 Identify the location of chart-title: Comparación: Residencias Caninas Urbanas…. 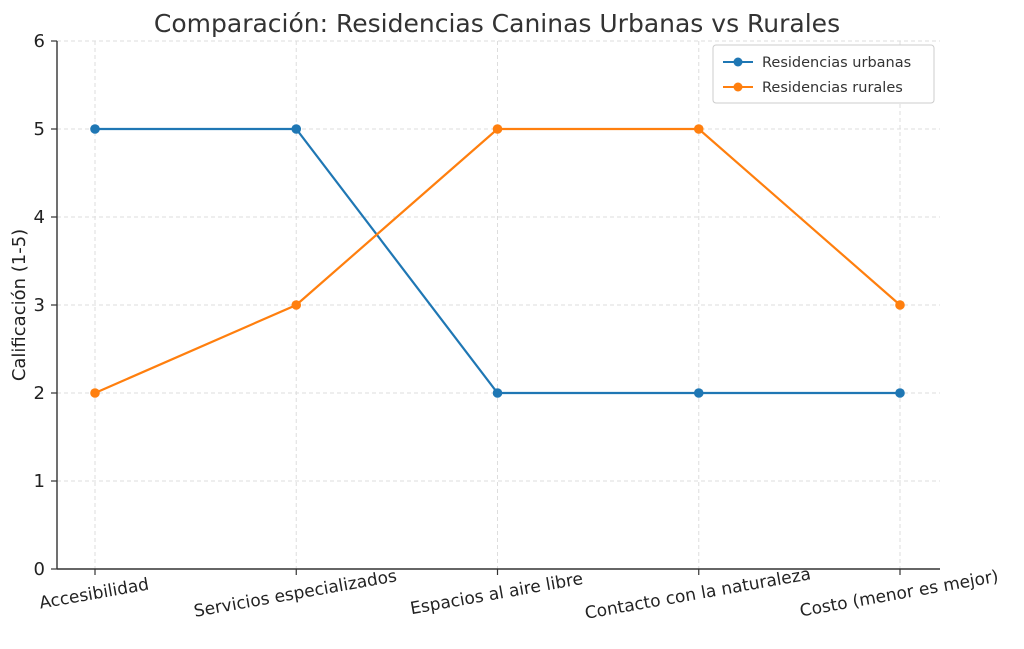
(497, 23).